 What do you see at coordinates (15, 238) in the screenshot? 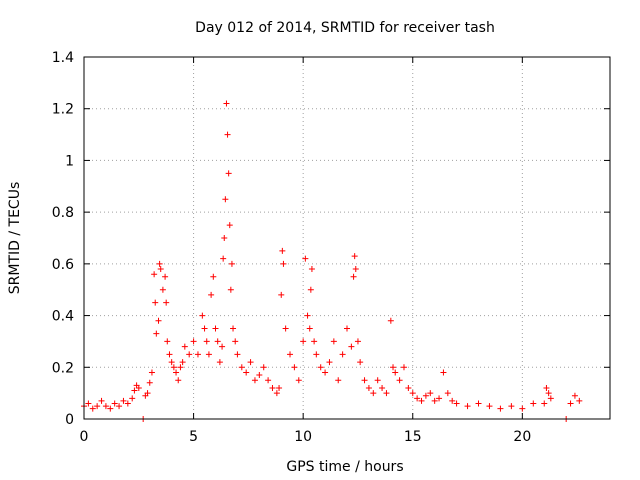
I see `y-axis-label: SRMTID / TECUs` at bounding box center [15, 238].